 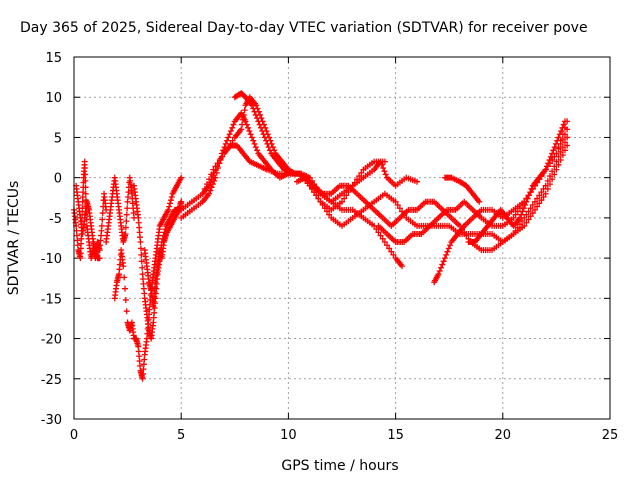 I want to click on x-tick-label: 25, so click(x=610, y=435).